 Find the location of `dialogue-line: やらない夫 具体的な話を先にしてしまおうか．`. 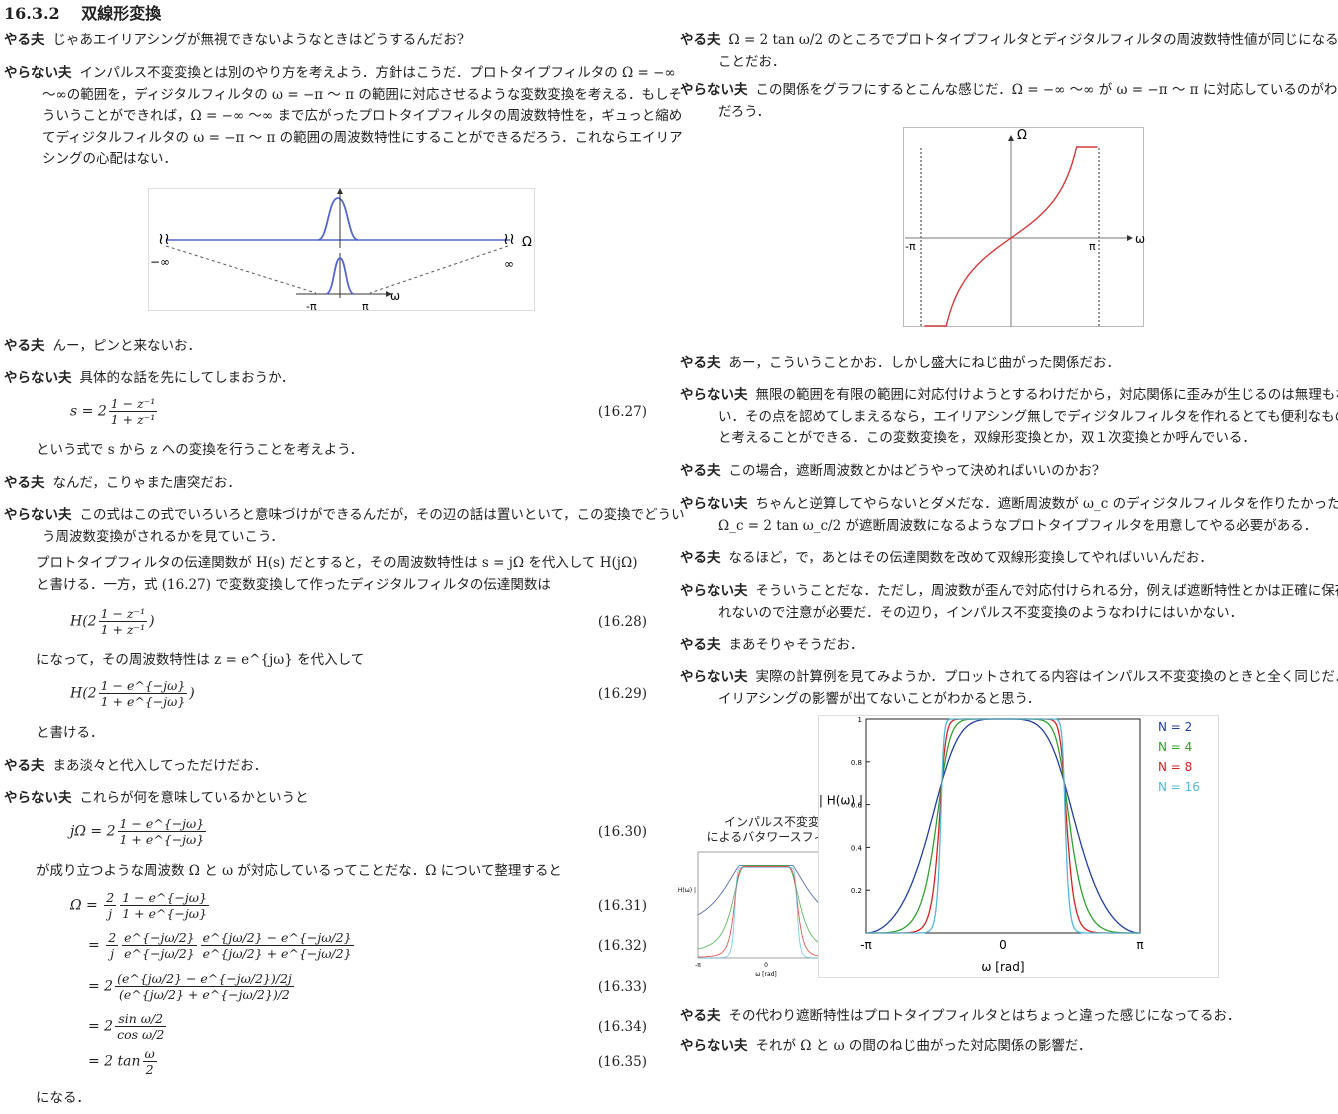

dialogue-line: やらない夫 具体的な話を先にしてしまおうか． is located at coordinates (348, 379).